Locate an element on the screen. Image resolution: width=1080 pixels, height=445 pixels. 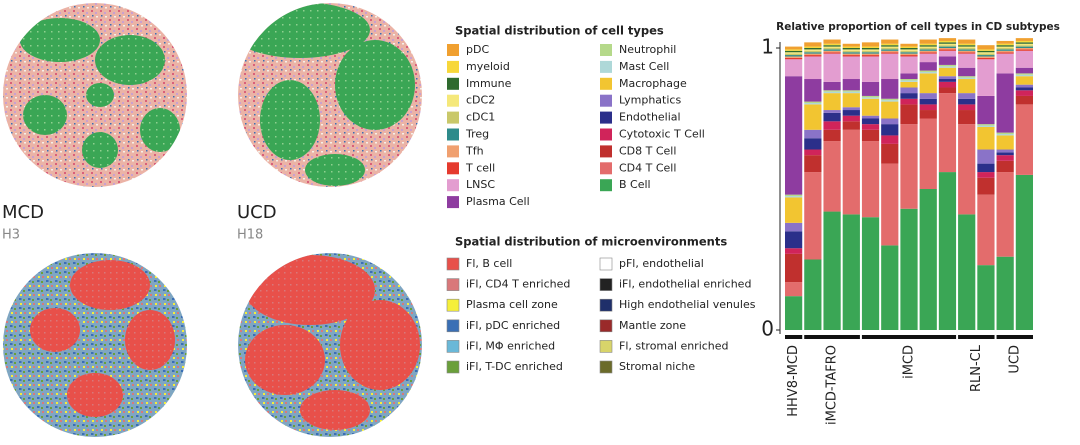
legend-label: iFl, CD4 T enriched is located at coordinates (518, 284).